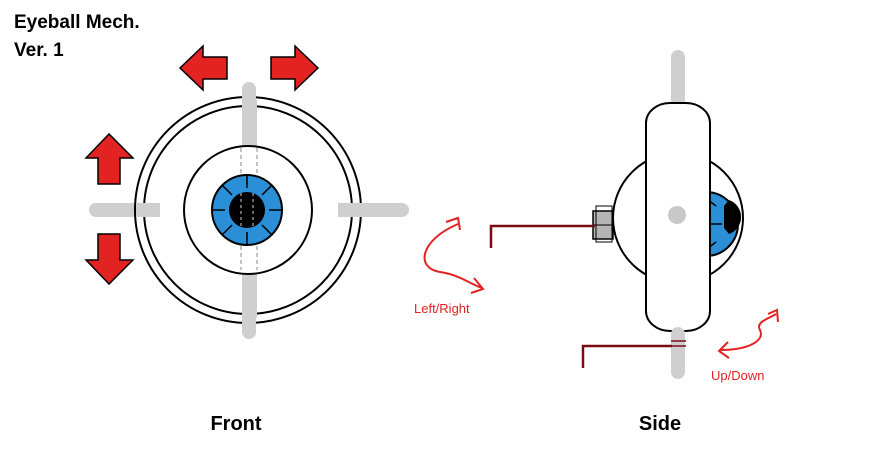 This screenshot has width=881, height=461. I want to click on pupil, so click(247, 210).